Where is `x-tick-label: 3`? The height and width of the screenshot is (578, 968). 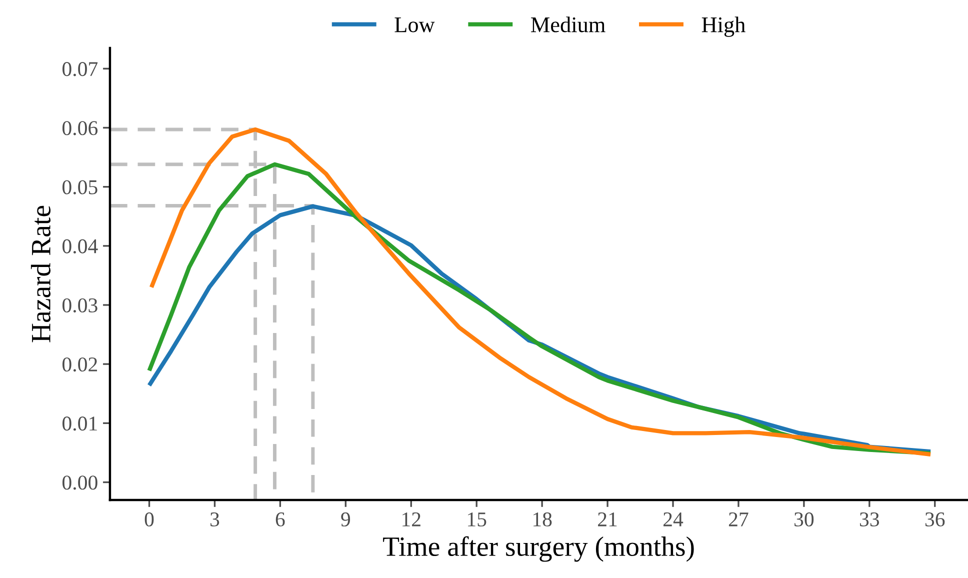 x-tick-label: 3 is located at coordinates (215, 519).